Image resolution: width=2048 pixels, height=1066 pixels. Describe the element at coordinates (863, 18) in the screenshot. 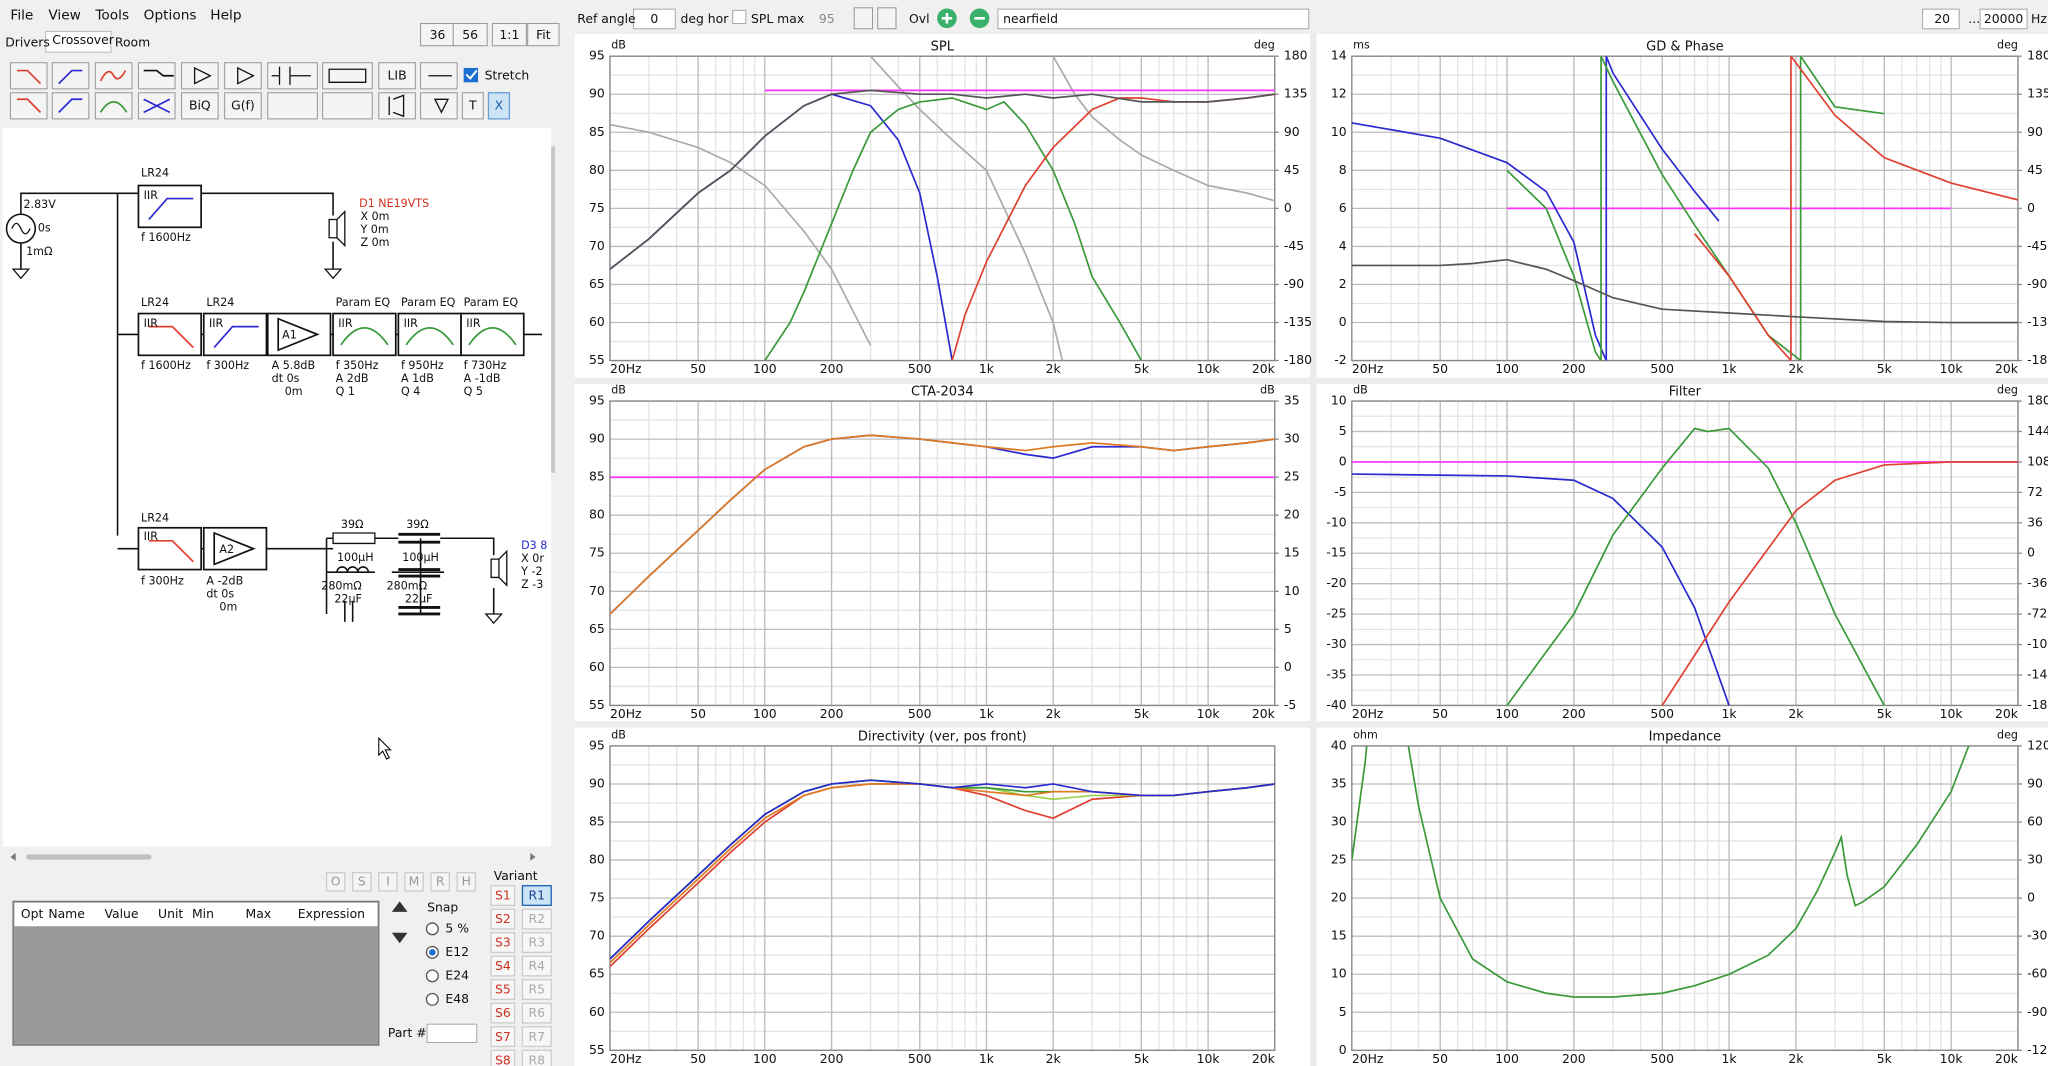

I see `spin-button` at that location.